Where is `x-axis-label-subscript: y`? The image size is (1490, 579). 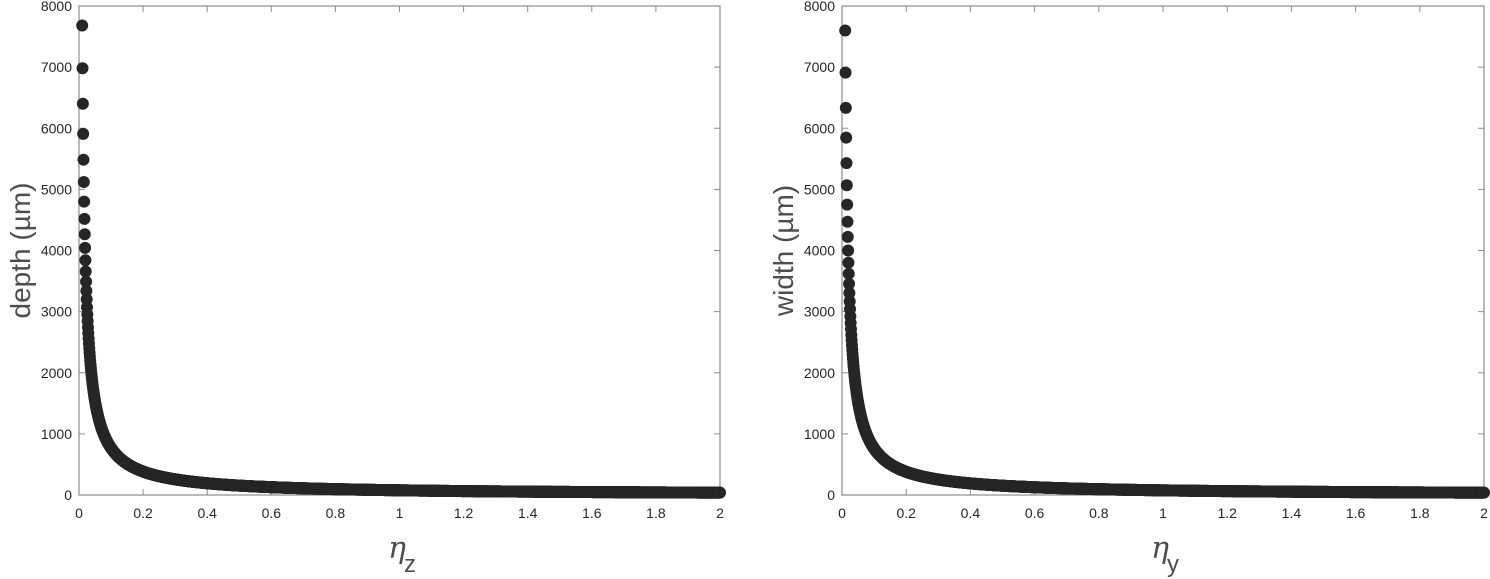 x-axis-label-subscript: y is located at coordinates (1173, 564).